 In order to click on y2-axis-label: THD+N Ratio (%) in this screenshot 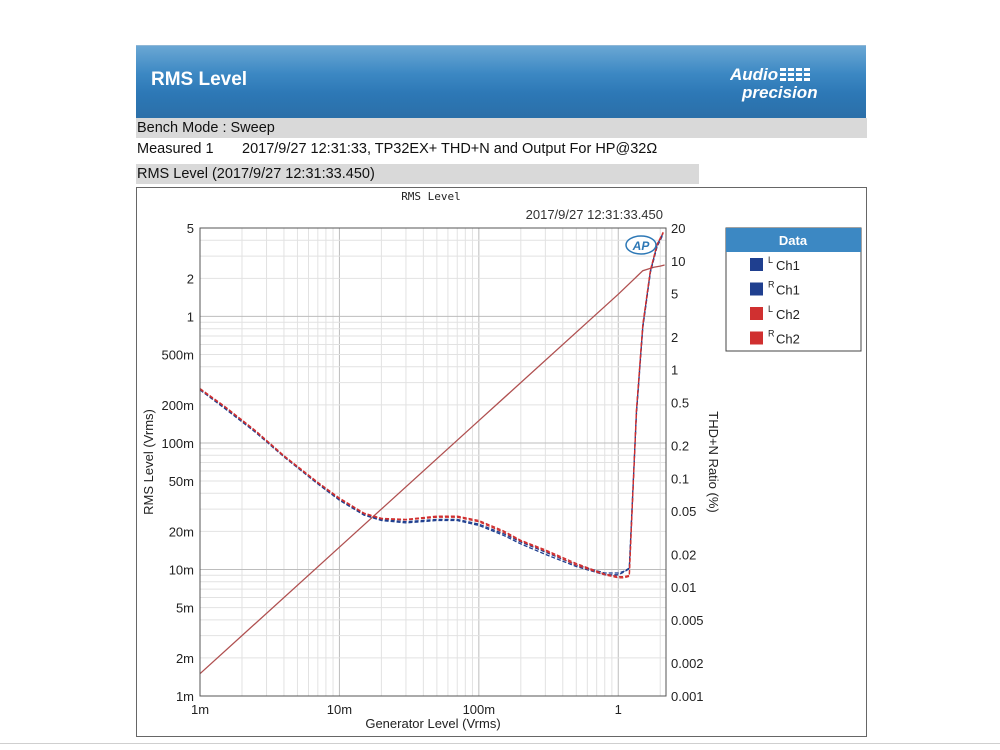, I will do `click(713, 462)`.